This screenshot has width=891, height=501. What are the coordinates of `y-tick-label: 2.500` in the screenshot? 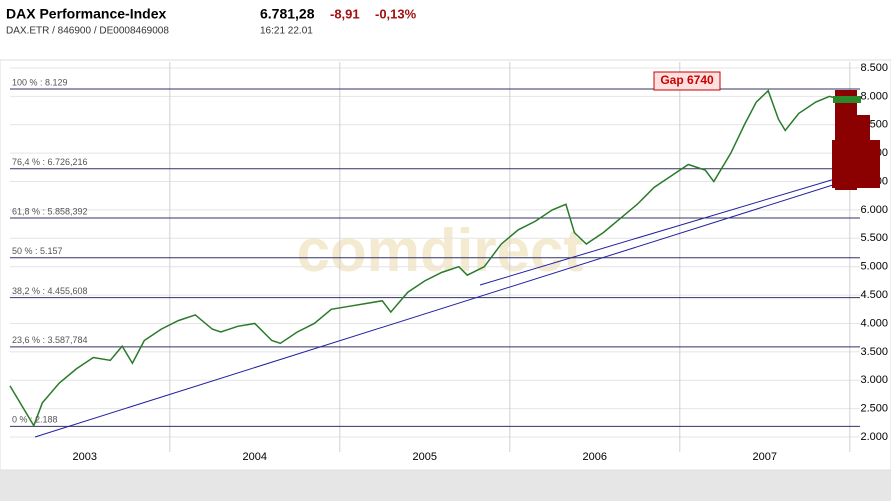 It's located at (874, 409).